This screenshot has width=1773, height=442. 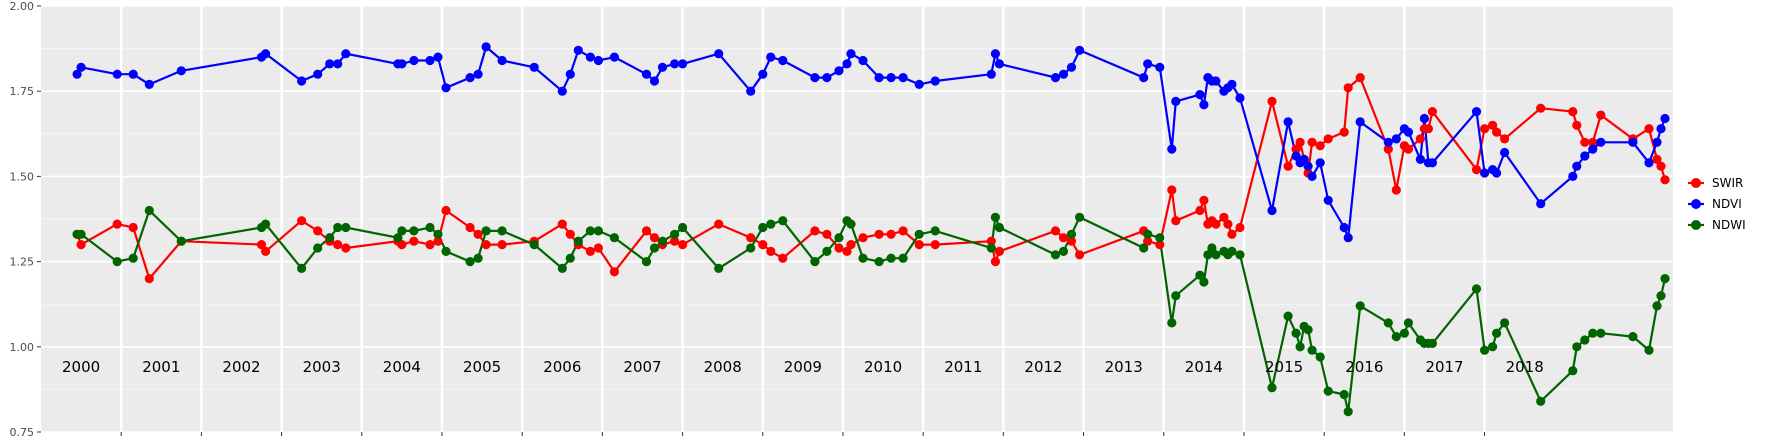 I want to click on year-label: 2004, so click(x=402, y=367).